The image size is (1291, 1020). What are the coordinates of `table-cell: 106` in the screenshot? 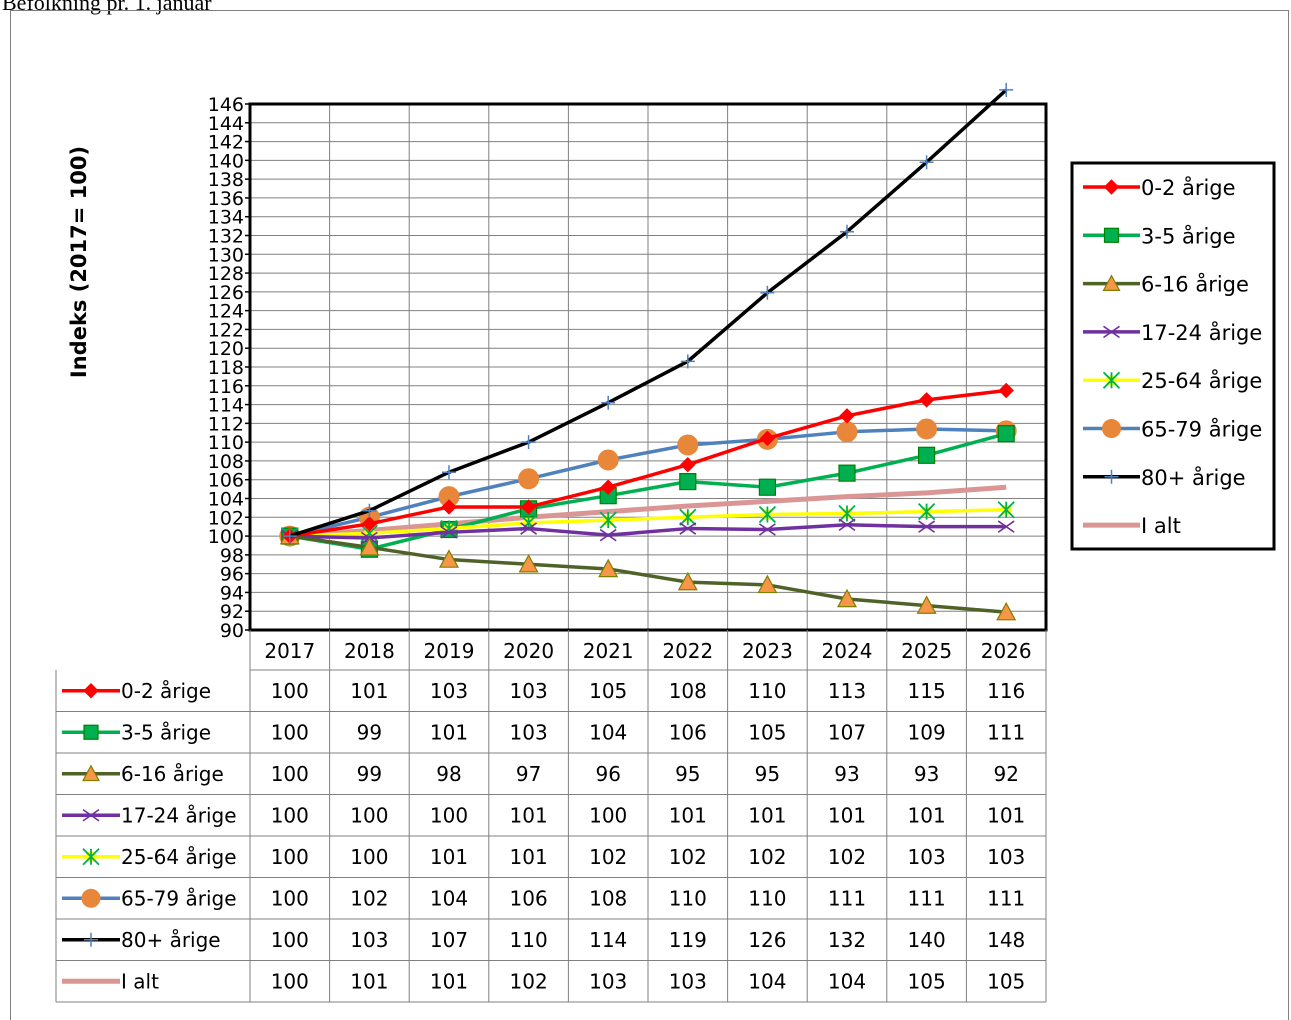 It's located at (529, 898).